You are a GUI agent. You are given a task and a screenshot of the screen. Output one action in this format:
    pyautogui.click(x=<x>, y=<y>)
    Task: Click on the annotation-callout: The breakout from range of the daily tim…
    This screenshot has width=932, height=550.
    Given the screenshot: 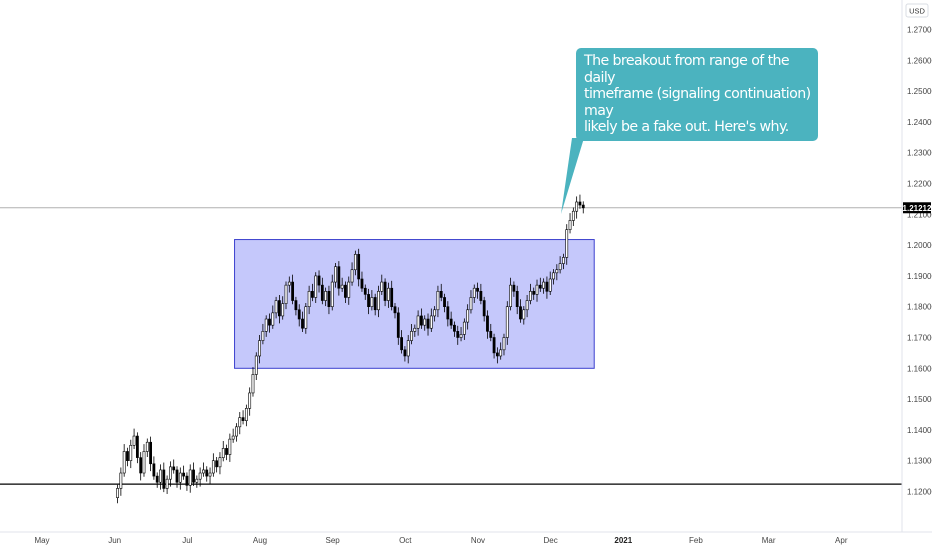 What is the action you would take?
    pyautogui.click(x=697, y=108)
    